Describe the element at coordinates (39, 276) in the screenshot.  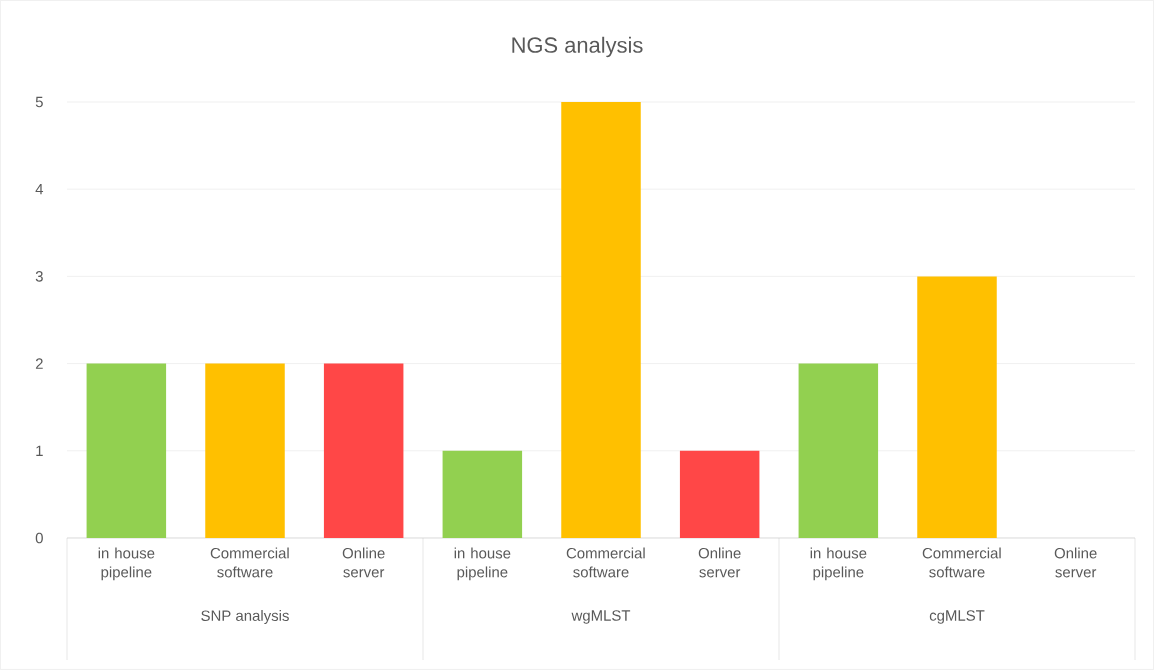
I see `y-tick-label: 3` at that location.